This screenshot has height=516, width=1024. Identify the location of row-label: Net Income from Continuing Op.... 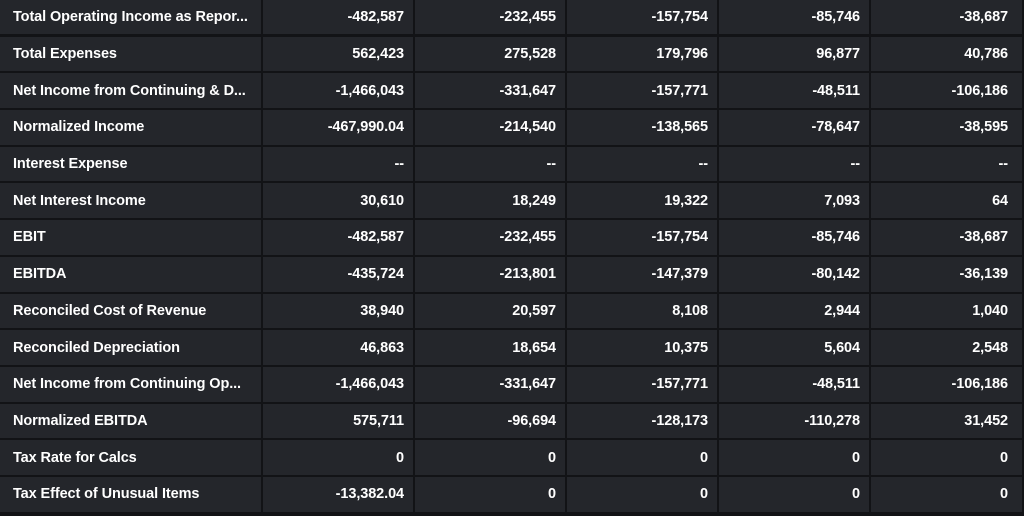
(131, 385).